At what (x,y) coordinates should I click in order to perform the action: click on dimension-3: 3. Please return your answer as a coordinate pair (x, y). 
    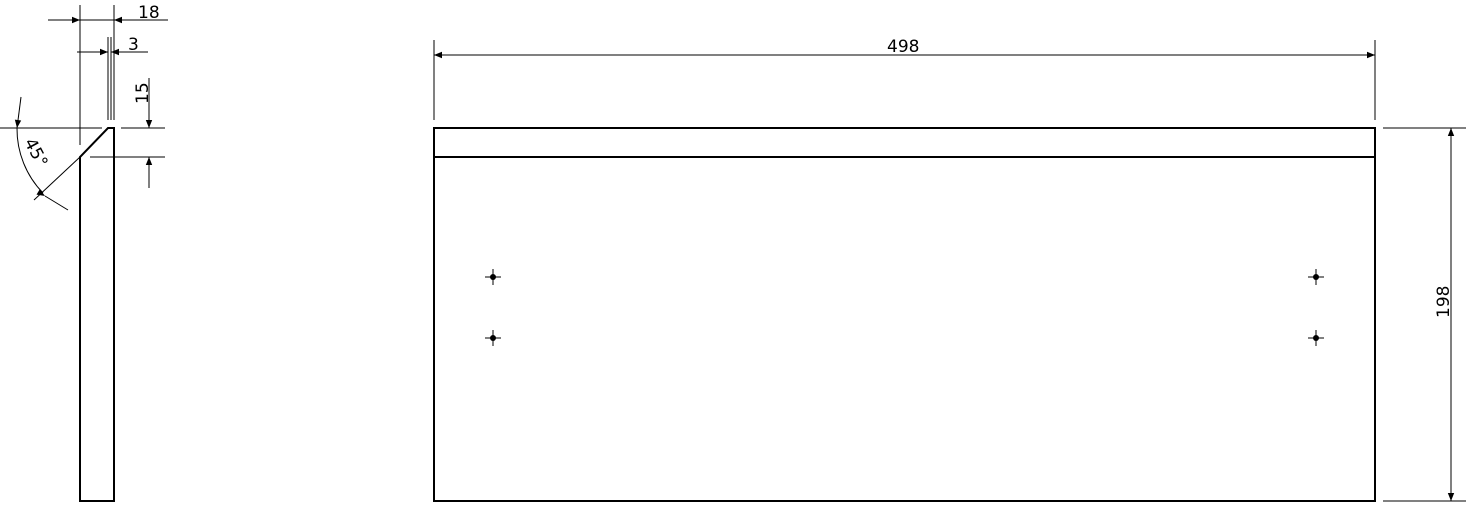
    Looking at the image, I should click on (112, 45).